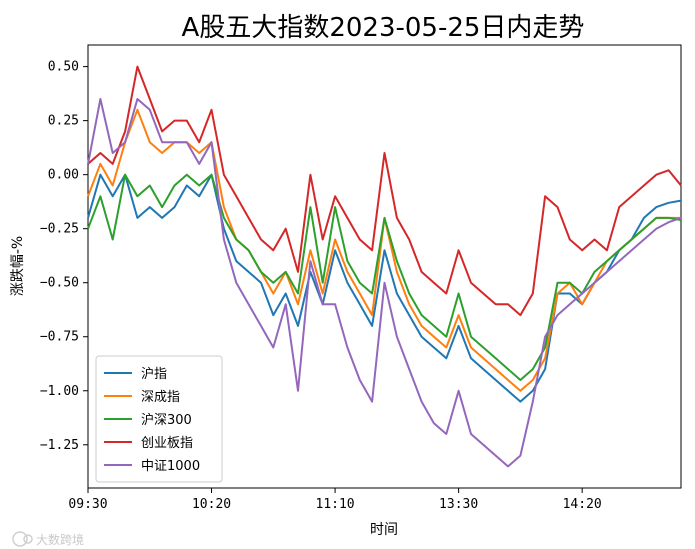 The width and height of the screenshot is (695, 549). Describe the element at coordinates (166, 420) in the screenshot. I see `legend-entry: 沪深300` at that location.